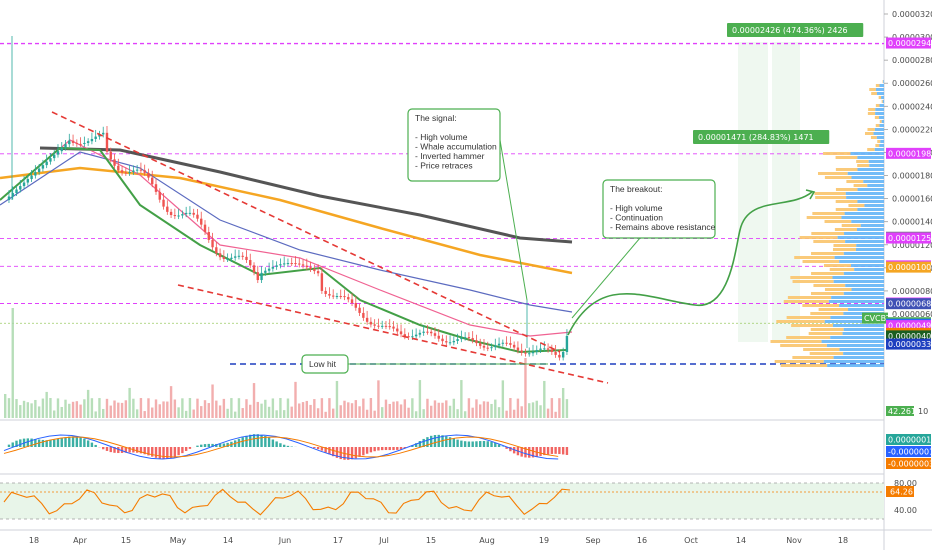 This screenshot has height=550, width=932. I want to click on macd-label: -0.00000017, so click(910, 452).